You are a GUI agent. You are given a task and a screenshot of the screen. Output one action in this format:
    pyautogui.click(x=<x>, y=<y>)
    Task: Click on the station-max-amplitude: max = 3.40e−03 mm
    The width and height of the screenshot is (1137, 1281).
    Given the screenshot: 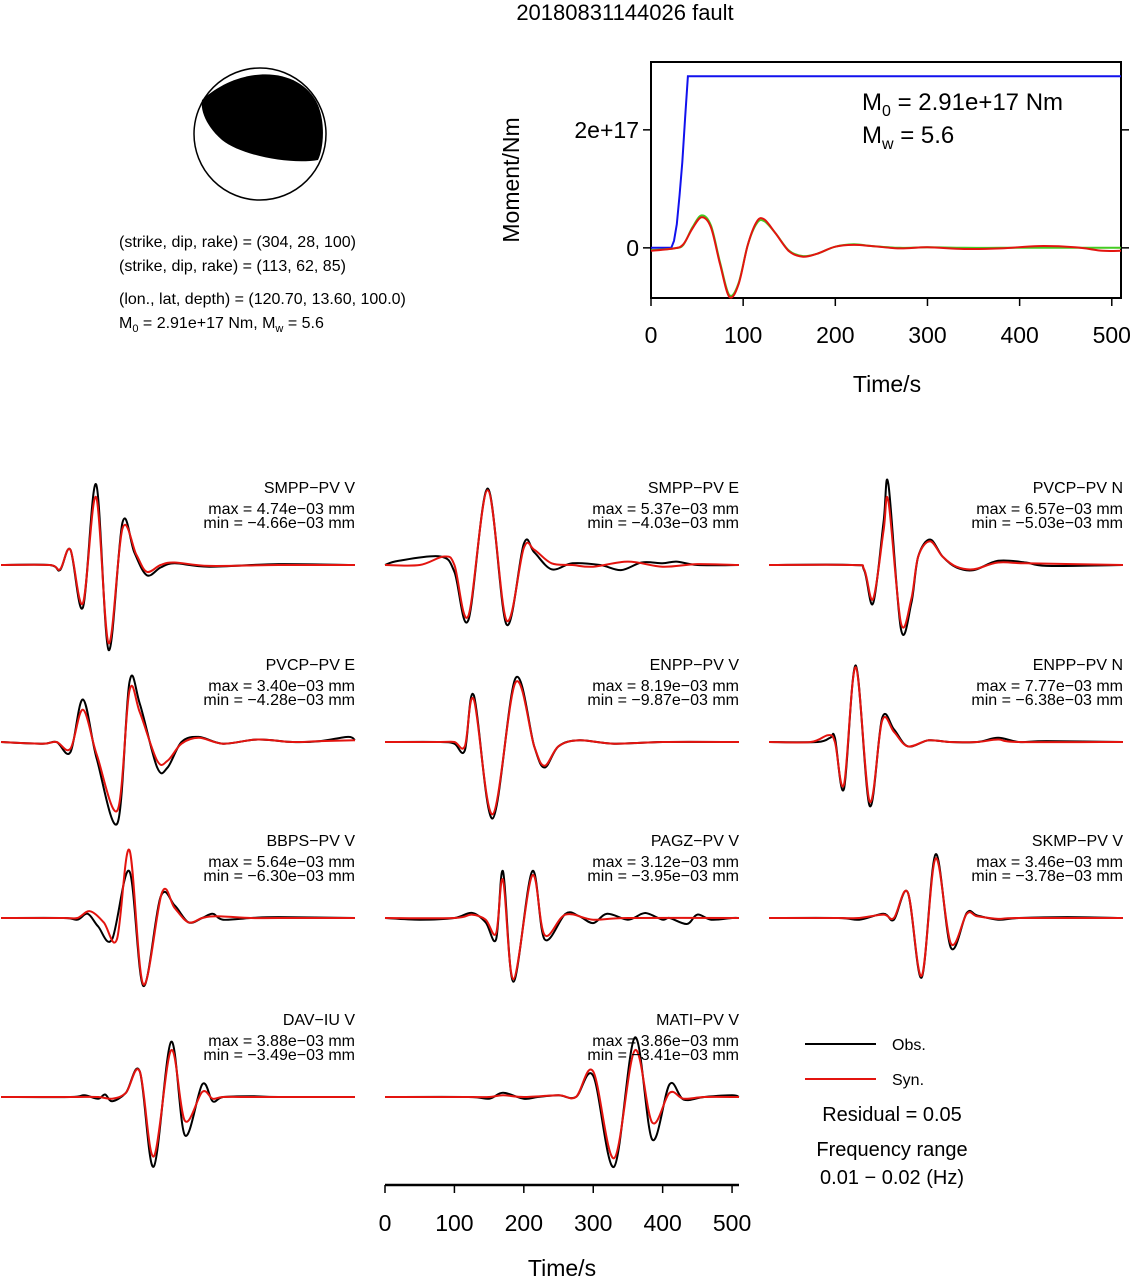 What is the action you would take?
    pyautogui.click(x=281, y=686)
    